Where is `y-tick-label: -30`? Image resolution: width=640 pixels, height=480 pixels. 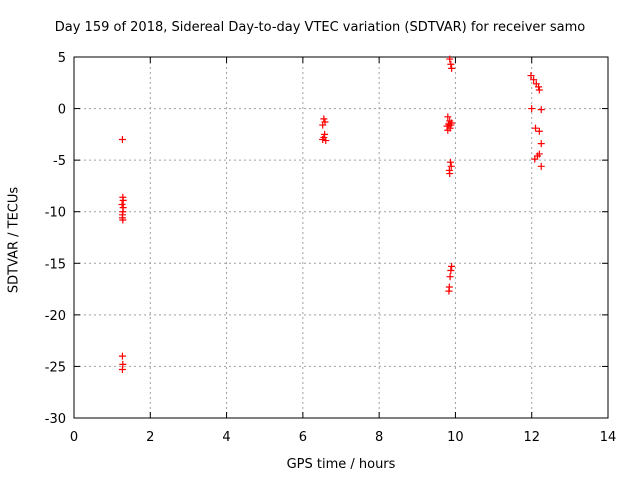
y-tick-label: -30 is located at coordinates (55, 419).